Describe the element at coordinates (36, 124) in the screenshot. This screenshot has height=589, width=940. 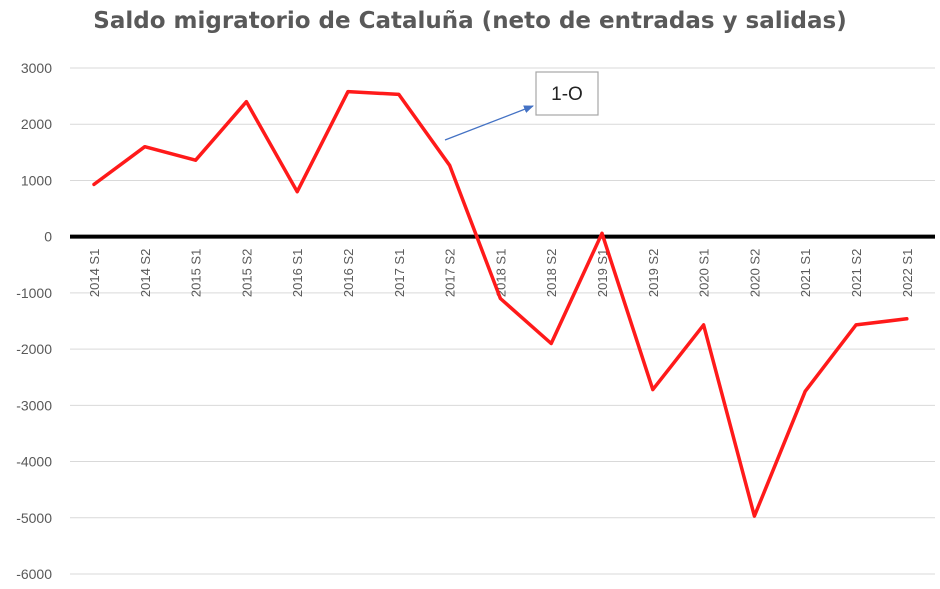
I see `y-tick-label: 2000` at that location.